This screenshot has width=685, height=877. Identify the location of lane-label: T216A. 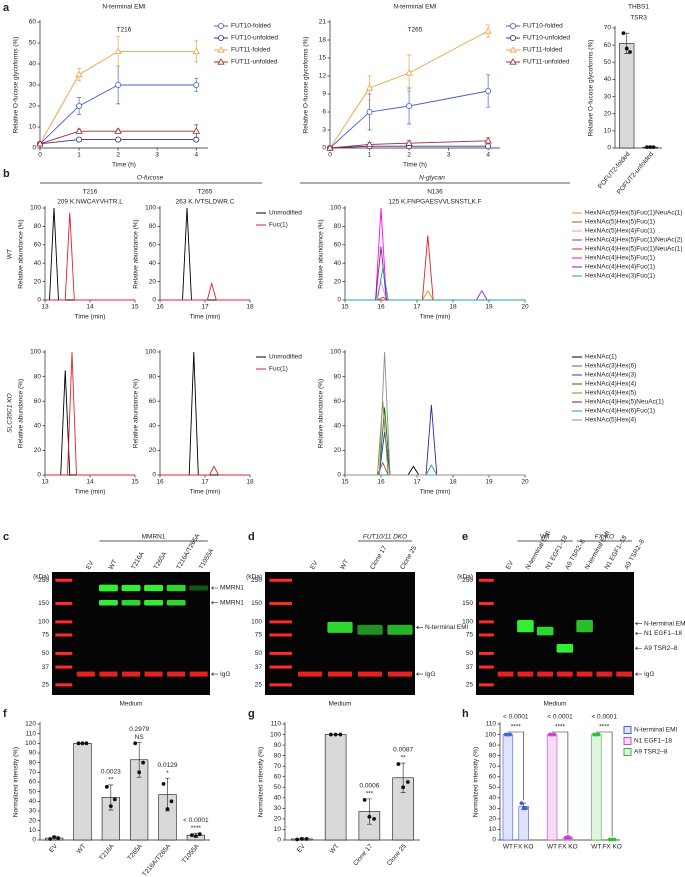
(138, 560).